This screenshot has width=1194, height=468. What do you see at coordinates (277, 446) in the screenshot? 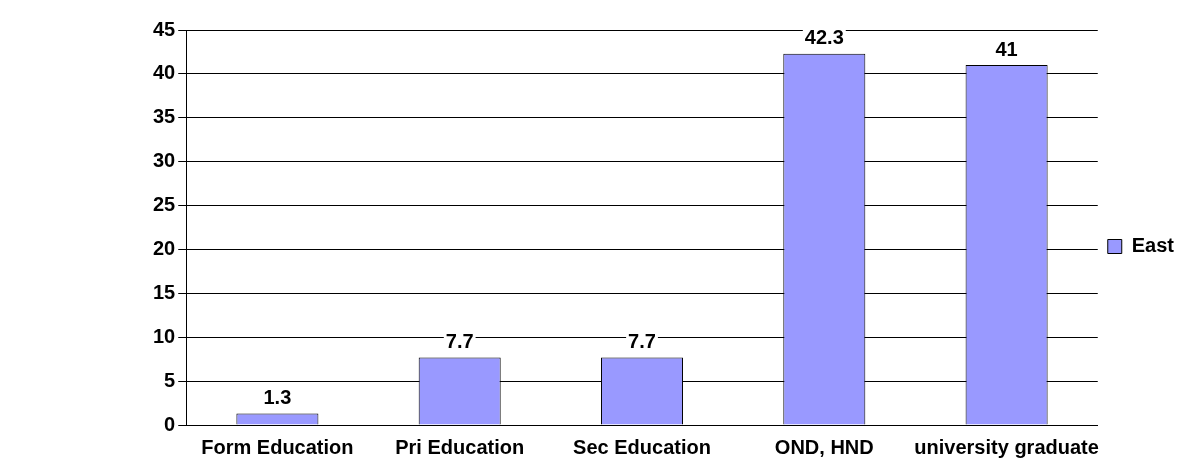
I see `x-tick-label: Form Education` at bounding box center [277, 446].